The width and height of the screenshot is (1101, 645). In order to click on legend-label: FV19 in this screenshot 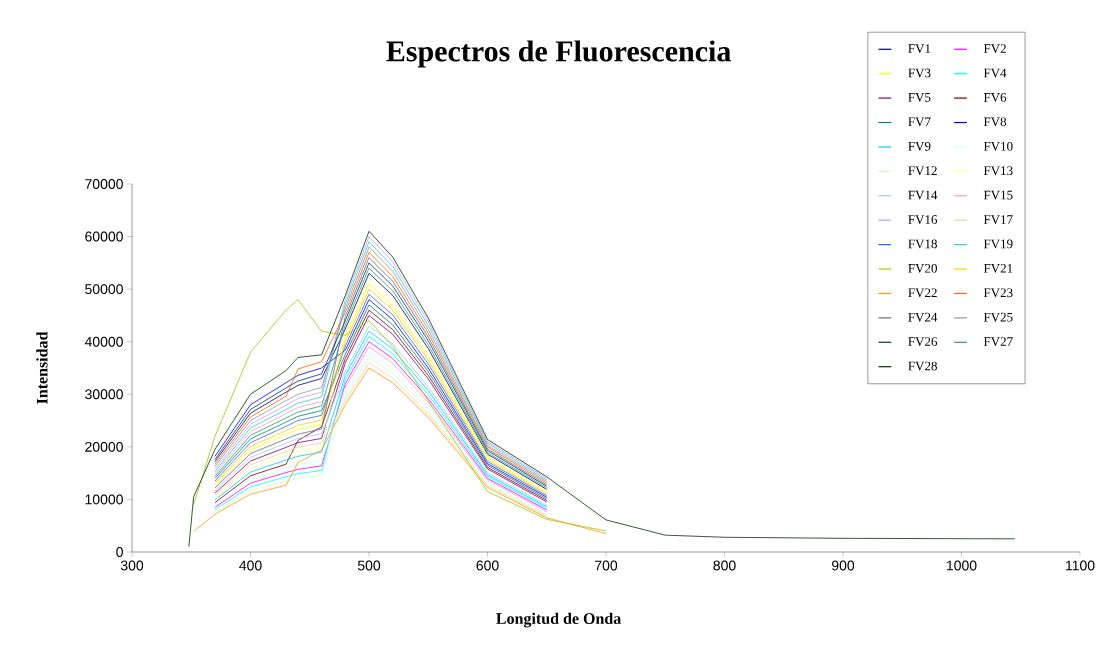, I will do `click(998, 244)`.